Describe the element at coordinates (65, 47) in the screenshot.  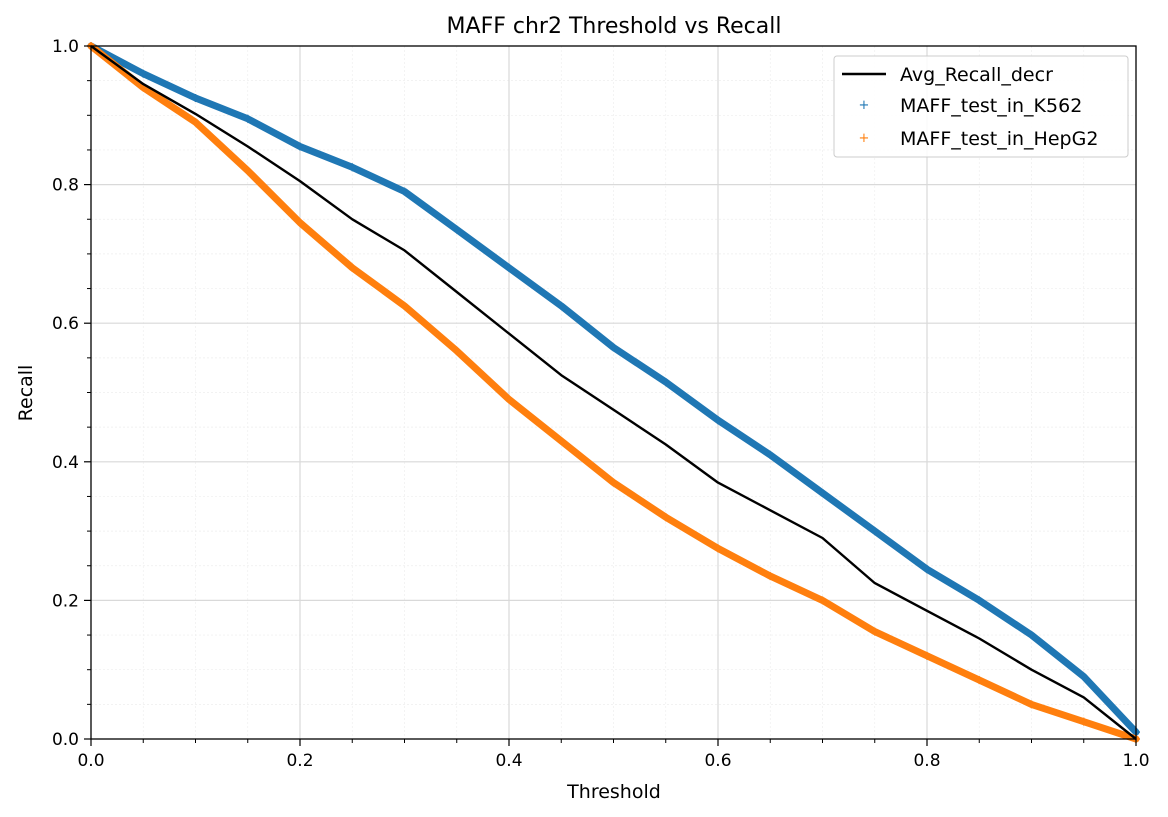
I see `y-tick-label: 1.0` at that location.